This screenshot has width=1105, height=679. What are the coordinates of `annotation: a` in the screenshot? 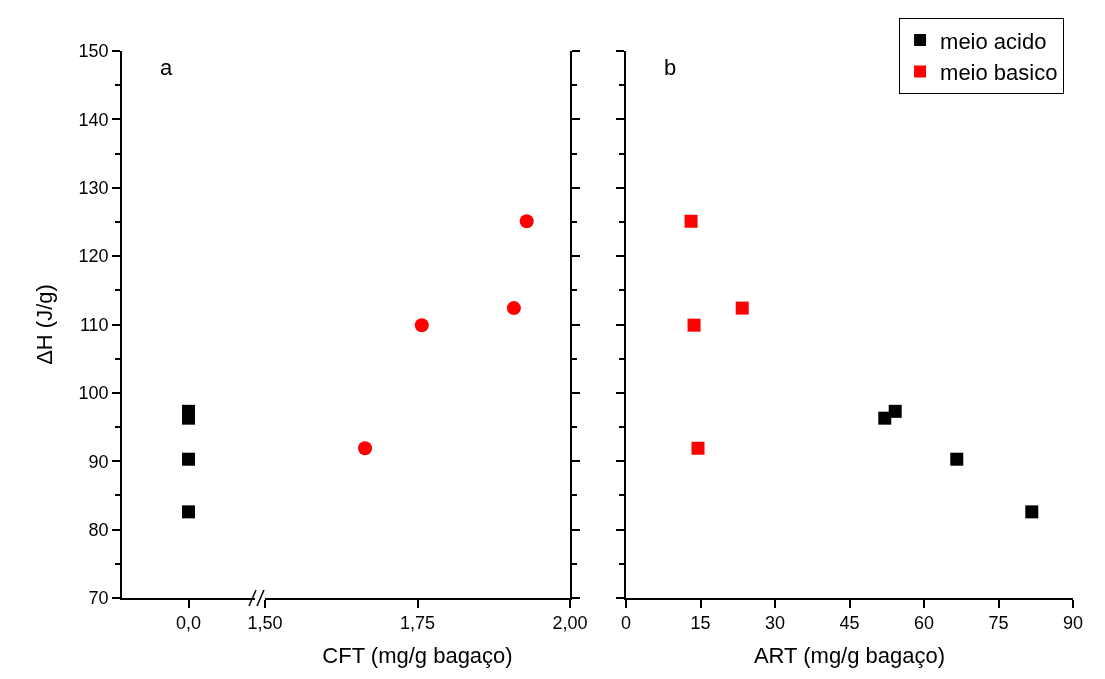 It's located at (166, 67).